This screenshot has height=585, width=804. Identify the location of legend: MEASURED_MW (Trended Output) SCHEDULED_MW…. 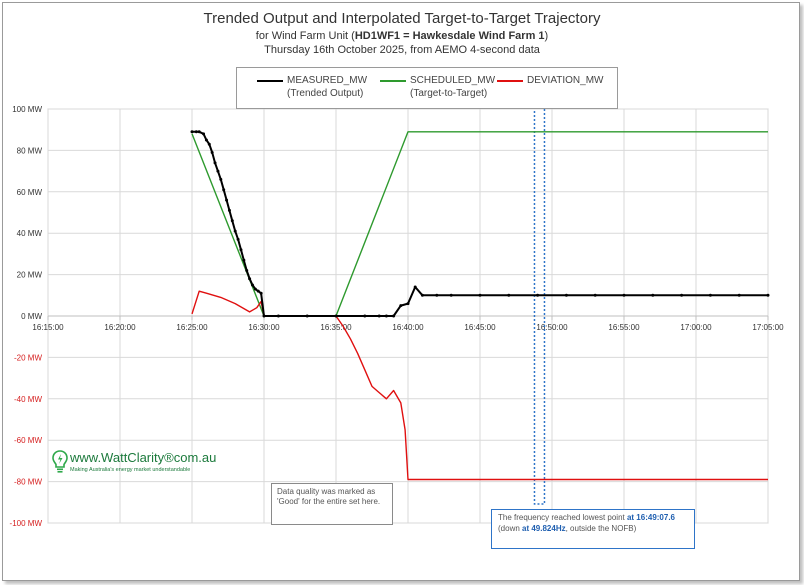
(427, 88).